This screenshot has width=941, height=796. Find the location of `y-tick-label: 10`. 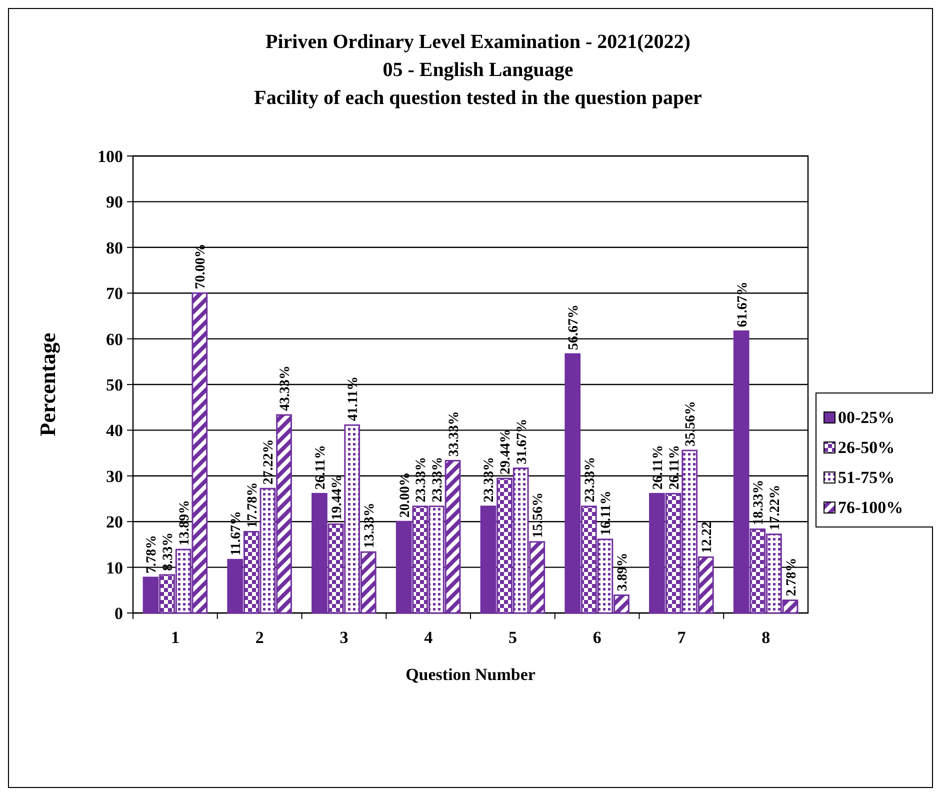

y-tick-label: 10 is located at coordinates (114, 568).